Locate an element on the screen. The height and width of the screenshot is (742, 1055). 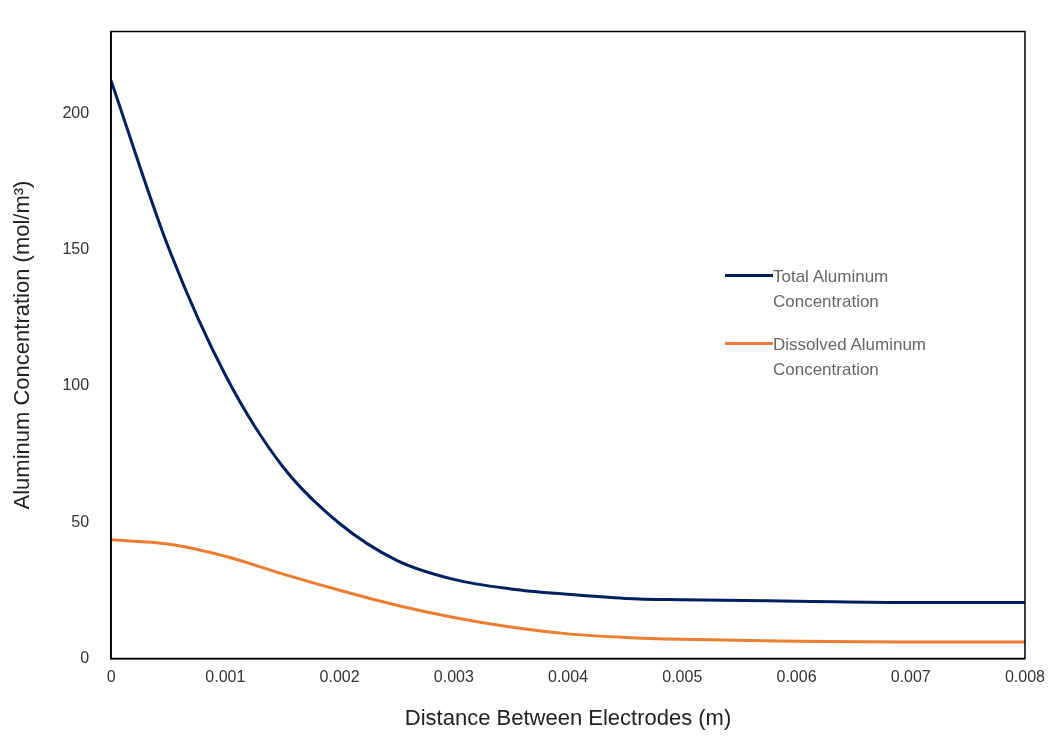
y-tick-label: 150 is located at coordinates (76, 249).